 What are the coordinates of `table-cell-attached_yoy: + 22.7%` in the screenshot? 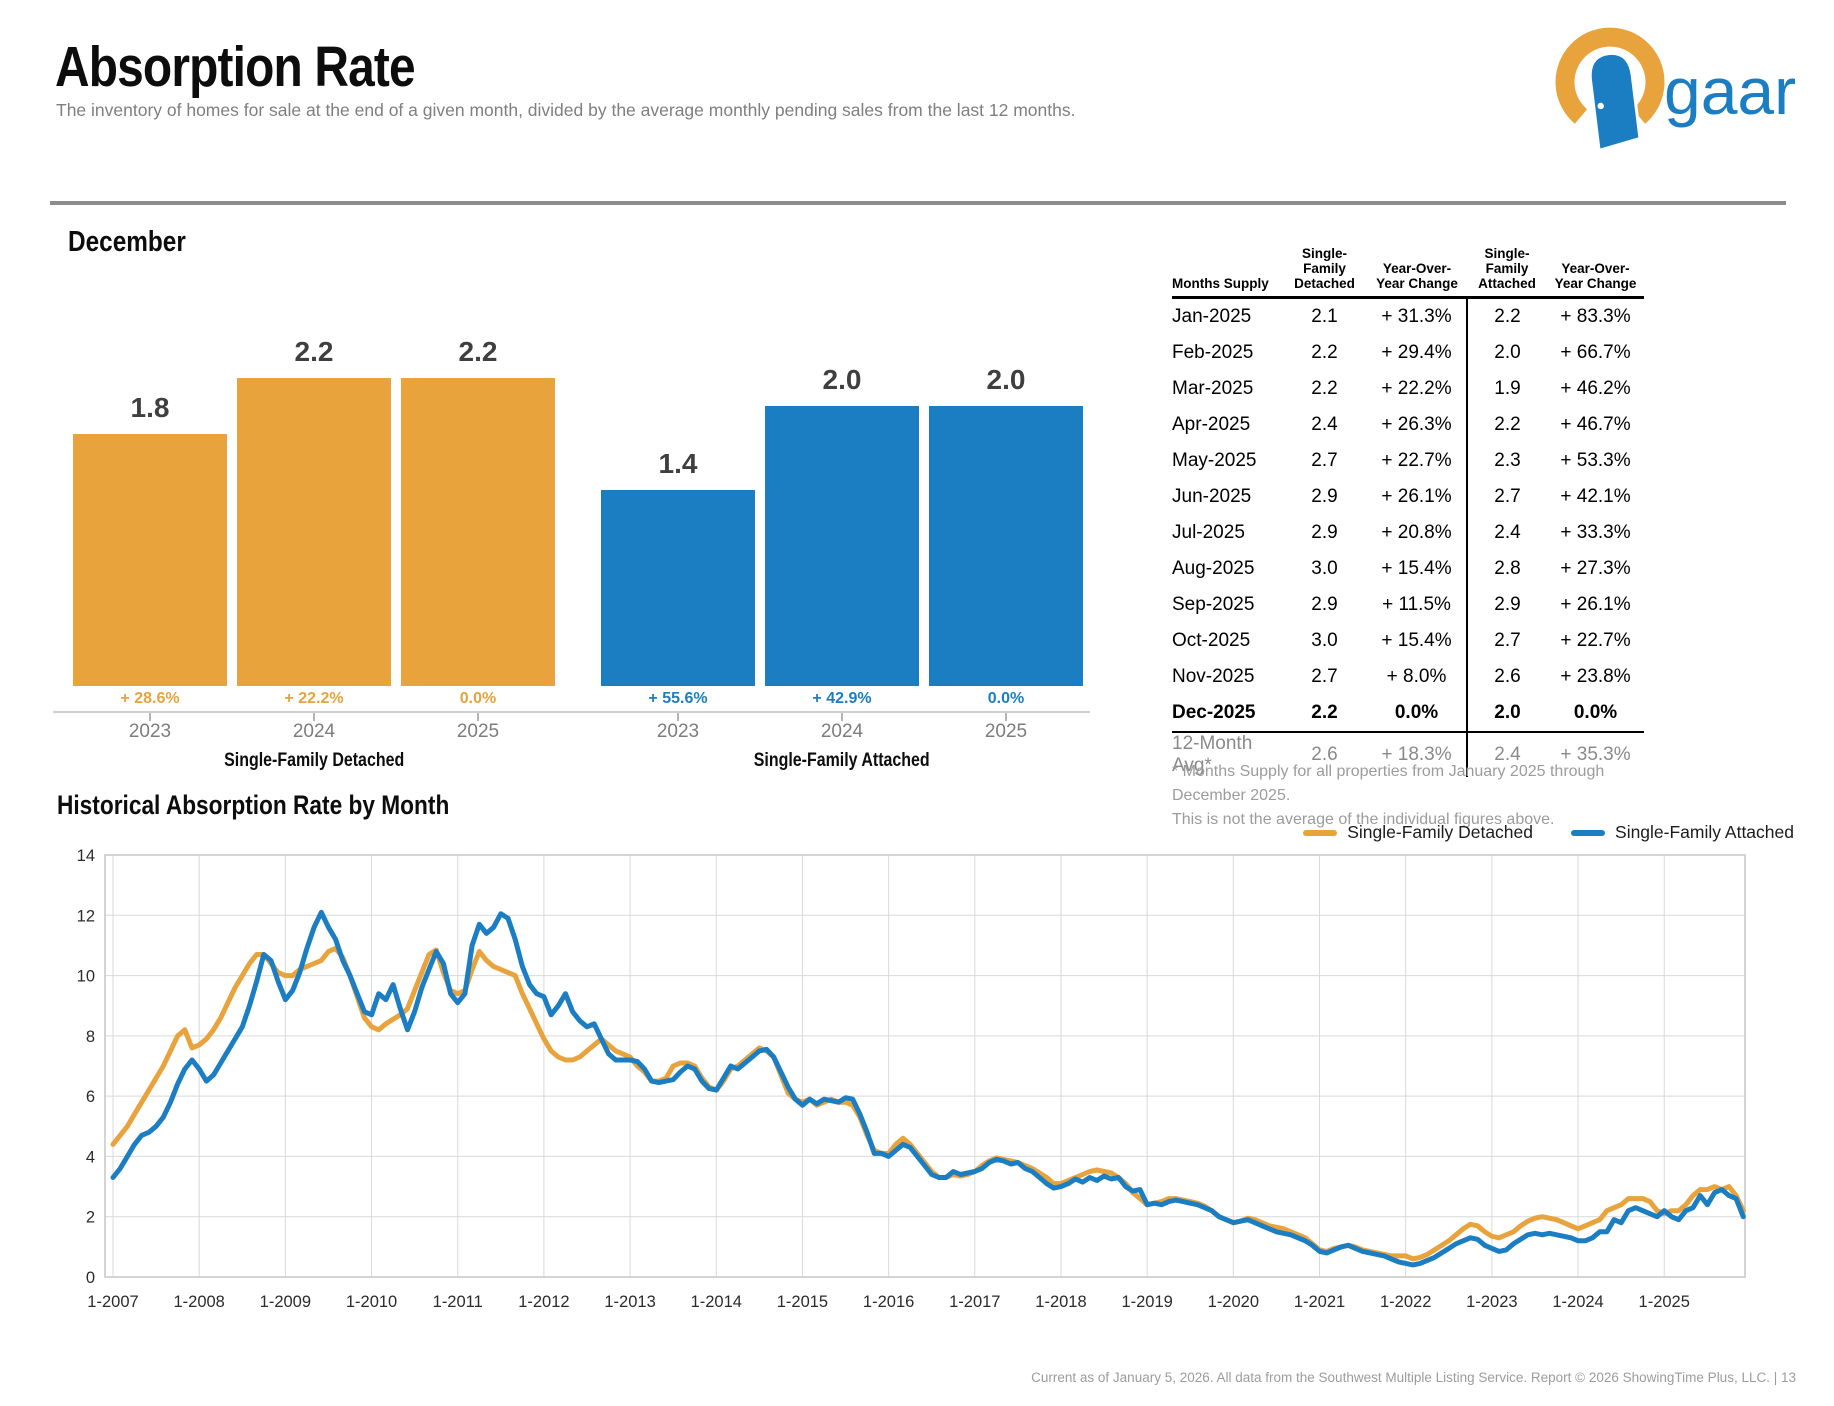 It's located at (1595, 641).